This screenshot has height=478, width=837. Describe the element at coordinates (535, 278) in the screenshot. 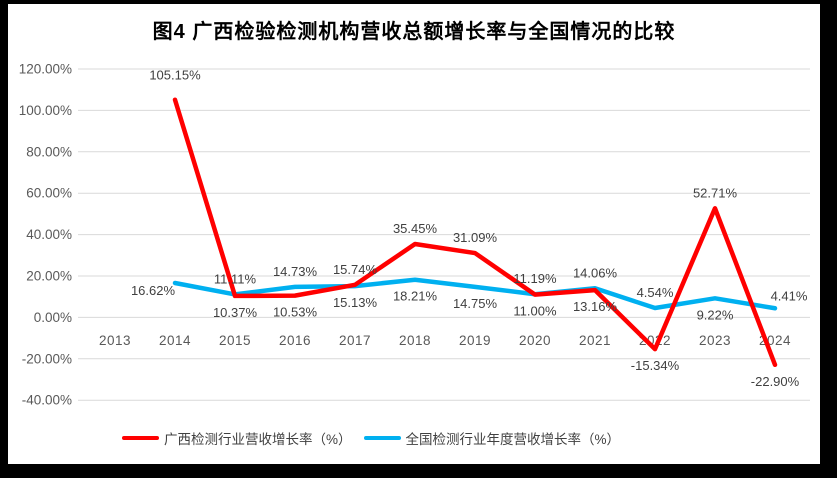

I see `data-label: 11.19%` at that location.